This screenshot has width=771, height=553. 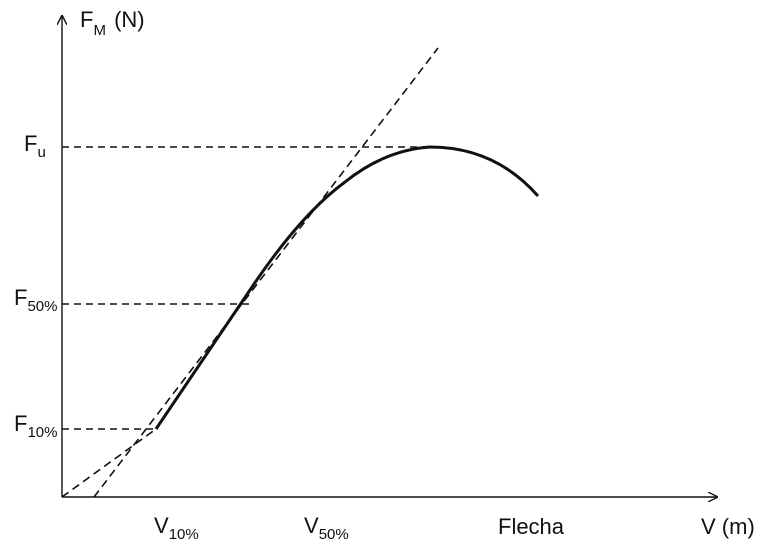 I want to click on v10-label-sub: 10%, so click(x=184, y=534).